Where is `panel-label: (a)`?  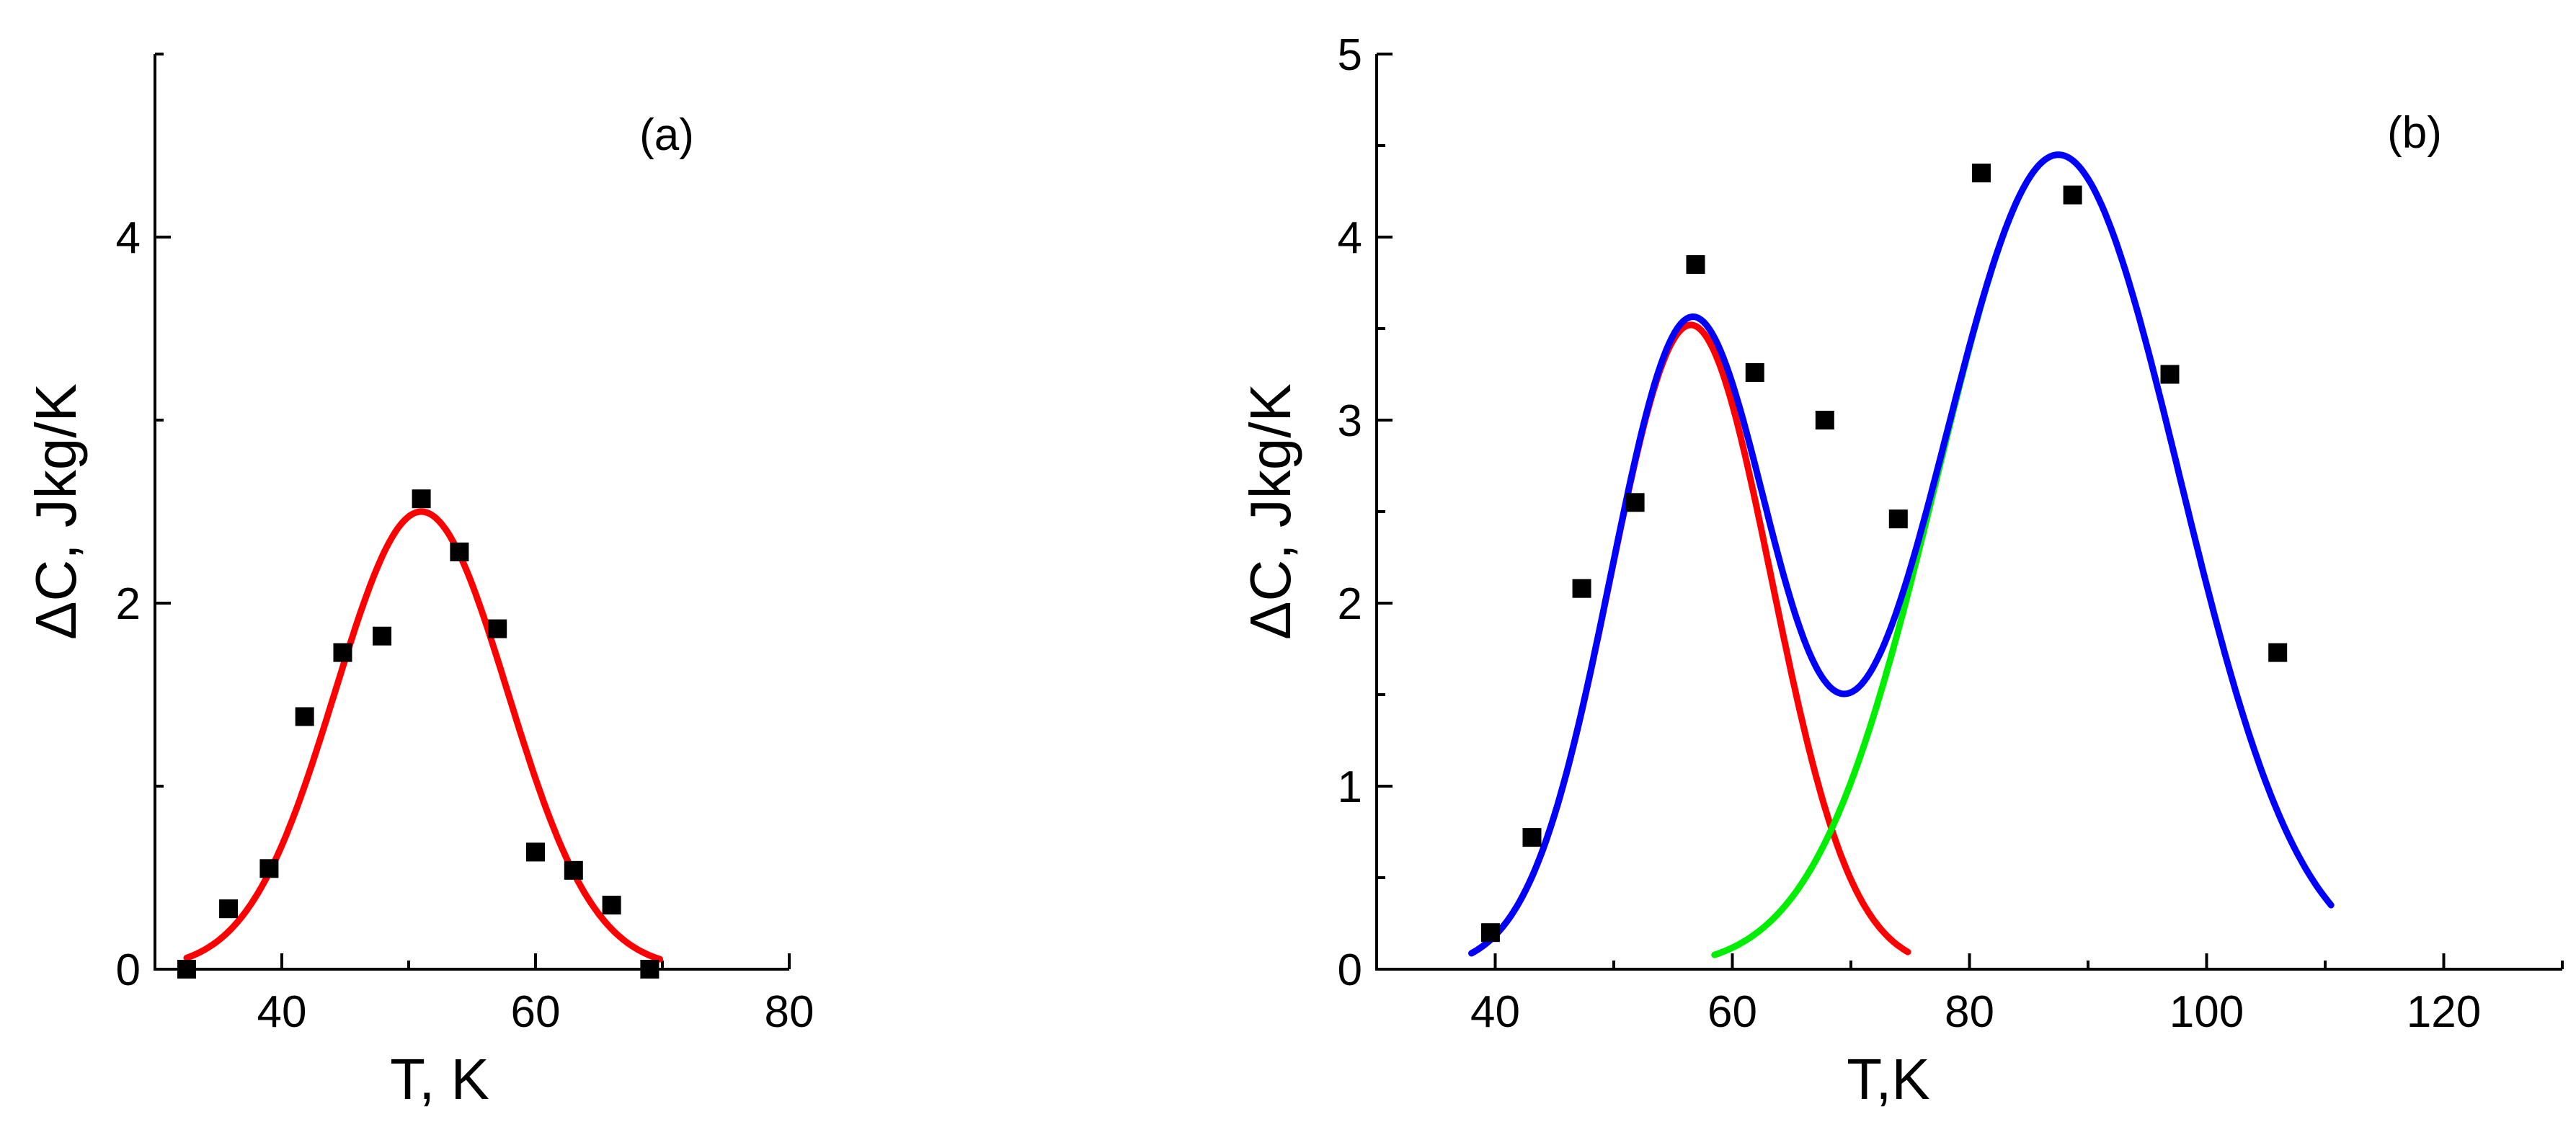
panel-label: (a) is located at coordinates (666, 135).